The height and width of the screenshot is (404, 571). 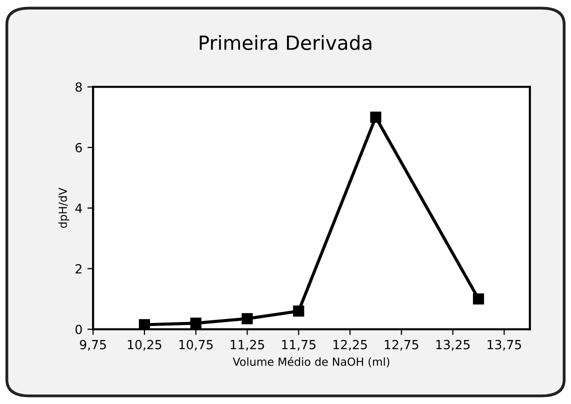 What do you see at coordinates (79, 329) in the screenshot?
I see `y-tick-label: 0` at bounding box center [79, 329].